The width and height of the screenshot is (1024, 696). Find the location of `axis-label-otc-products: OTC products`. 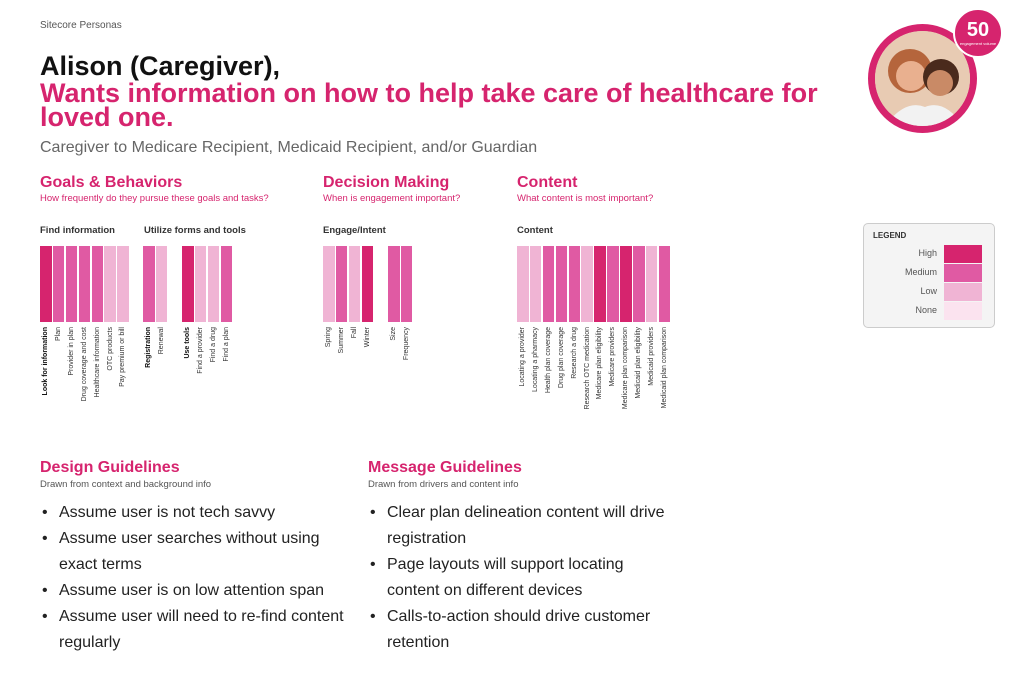

axis-label-otc-products: OTC products is located at coordinates (110, 349).